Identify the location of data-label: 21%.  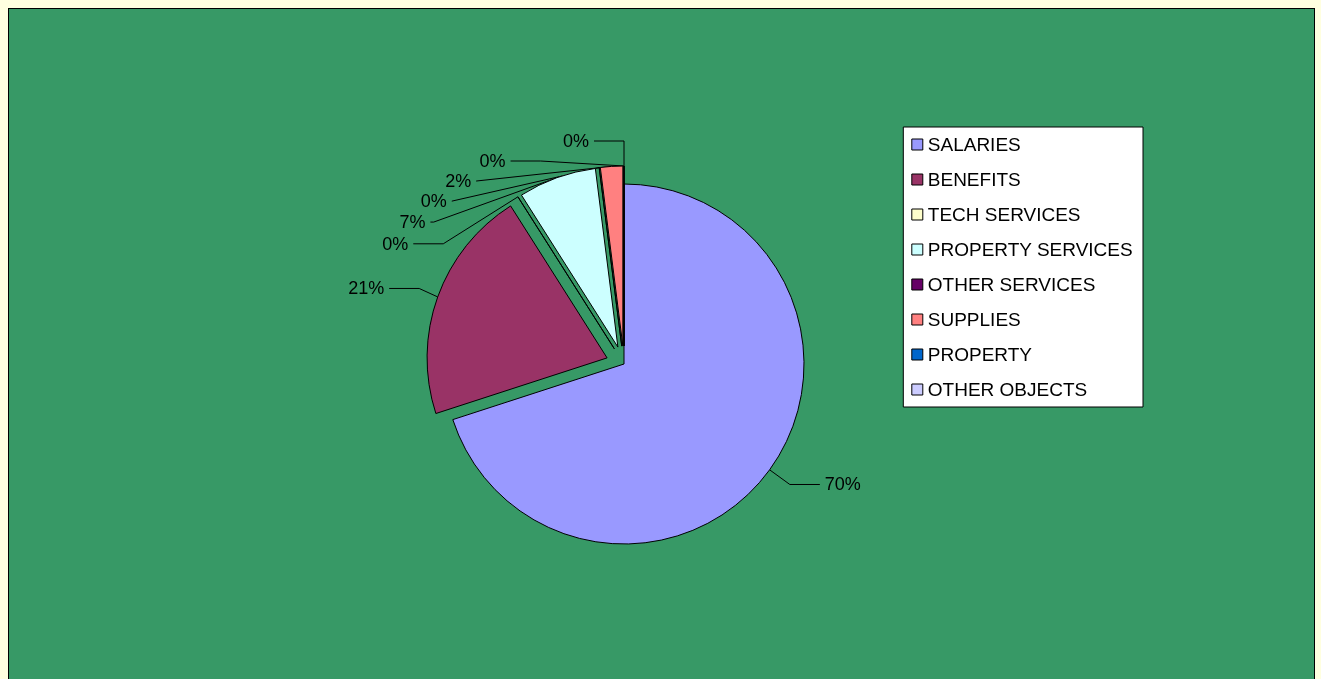
(366, 288).